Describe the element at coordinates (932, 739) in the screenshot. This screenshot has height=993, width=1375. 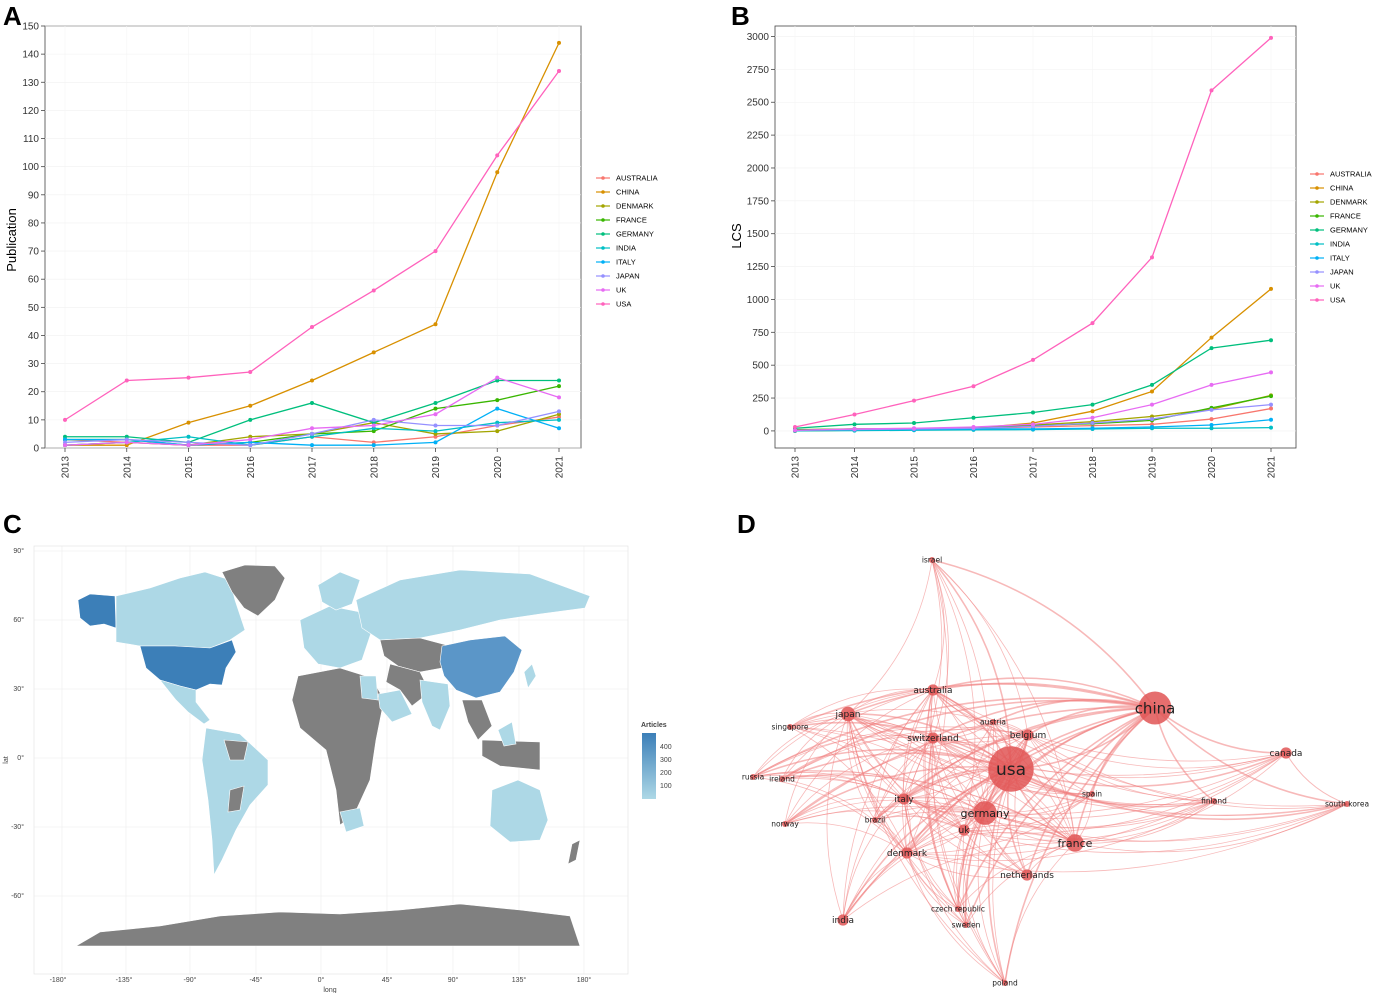
I see `network-node-label-switzerland: switzerland` at that location.